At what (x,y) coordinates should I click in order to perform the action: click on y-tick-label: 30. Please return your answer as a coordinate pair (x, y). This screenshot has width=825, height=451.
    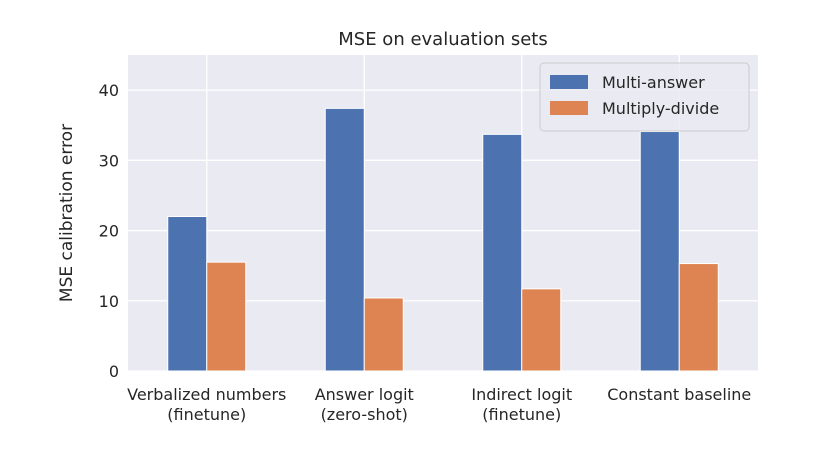
    Looking at the image, I should click on (109, 160).